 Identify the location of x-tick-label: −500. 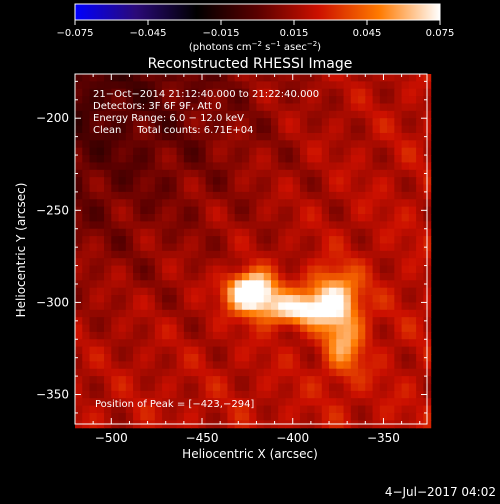
(111, 438).